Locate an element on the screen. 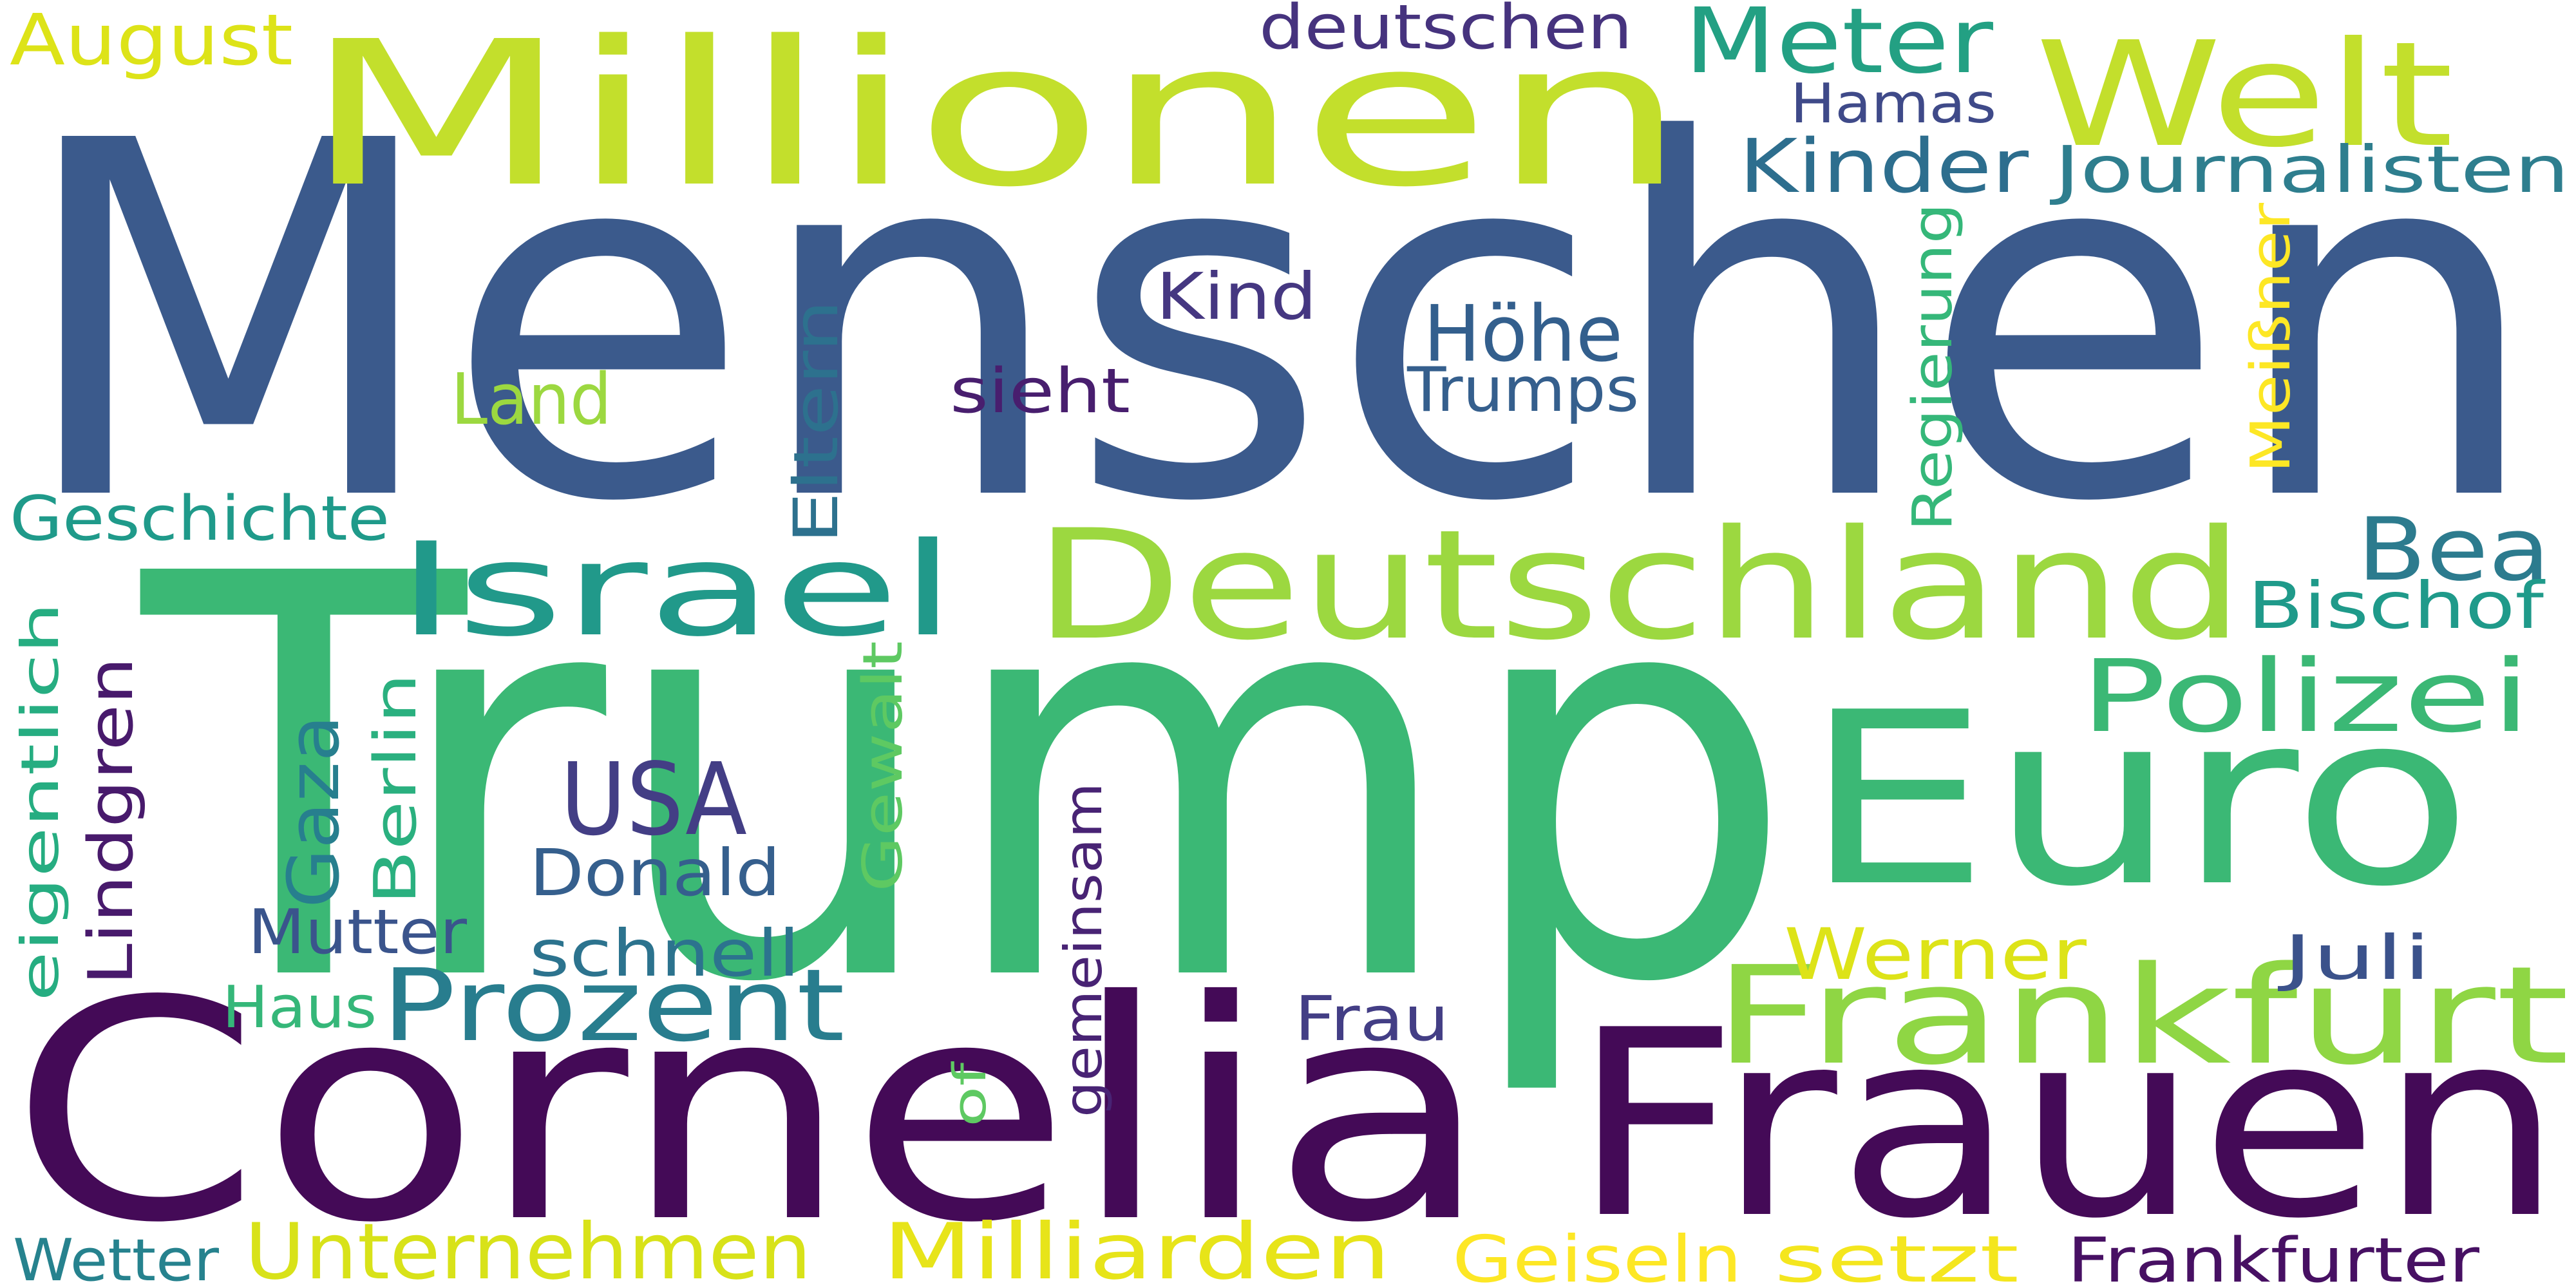 Image resolution: width=2576 pixels, height=1288 pixels. word-deutschland: Deutschland is located at coordinates (1639, 586).